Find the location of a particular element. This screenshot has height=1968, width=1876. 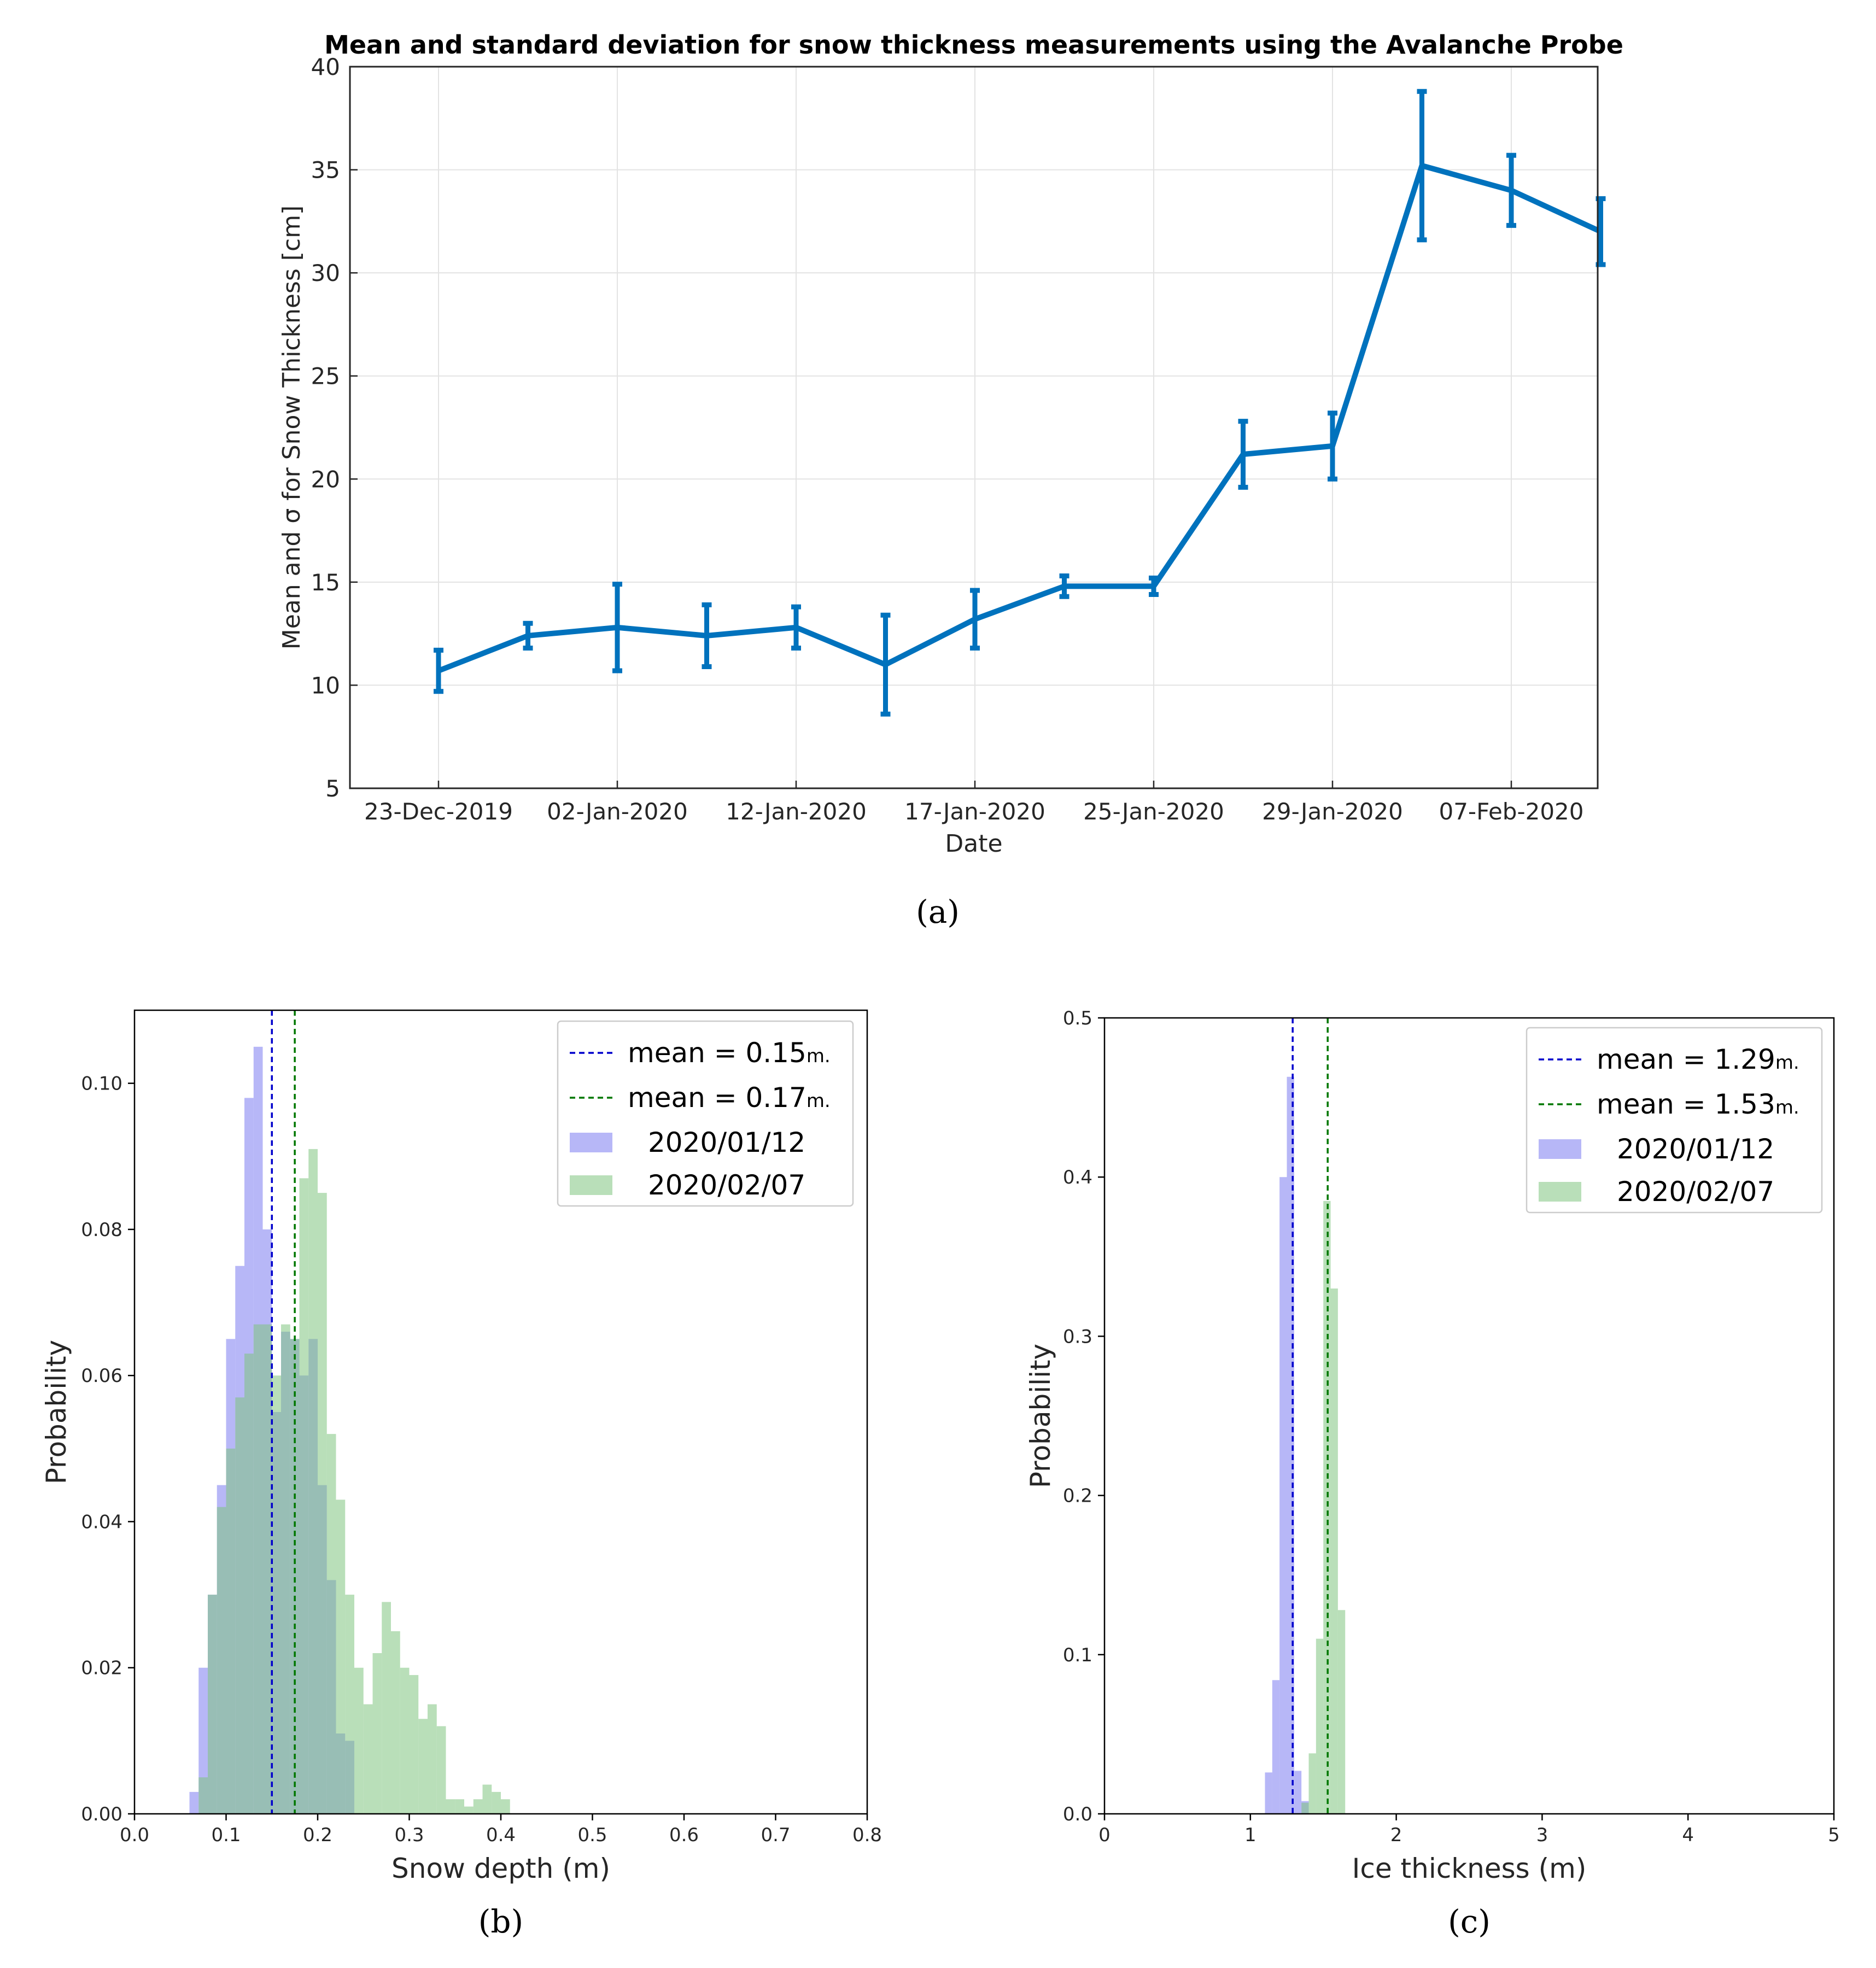

c-x-tick-label: 3 is located at coordinates (1542, 1835).